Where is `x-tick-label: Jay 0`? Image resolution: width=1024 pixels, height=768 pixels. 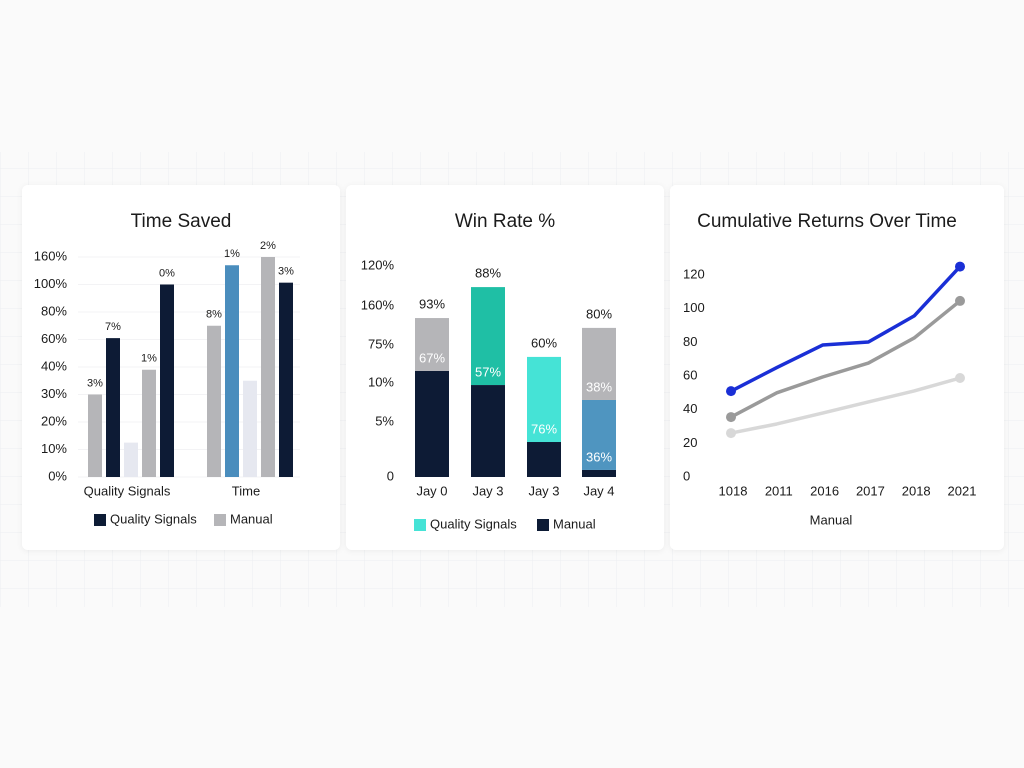 x-tick-label: Jay 0 is located at coordinates (431, 490).